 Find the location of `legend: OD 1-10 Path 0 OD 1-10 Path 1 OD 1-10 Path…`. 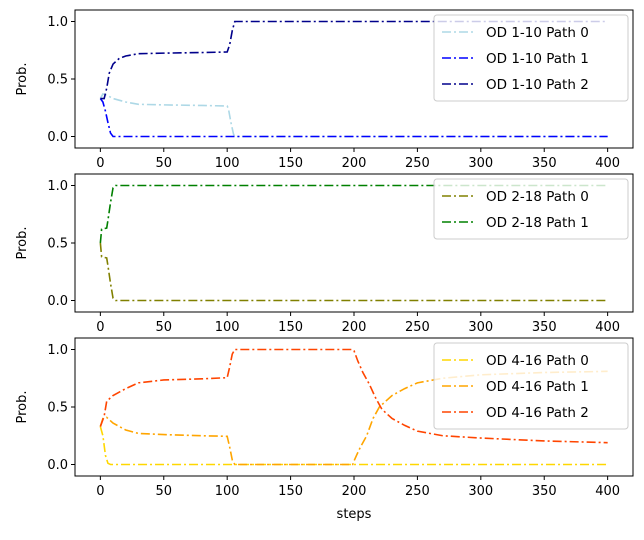

legend: OD 1-10 Path 0 OD 1-10 Path 1 OD 1-10 Path… is located at coordinates (531, 58).